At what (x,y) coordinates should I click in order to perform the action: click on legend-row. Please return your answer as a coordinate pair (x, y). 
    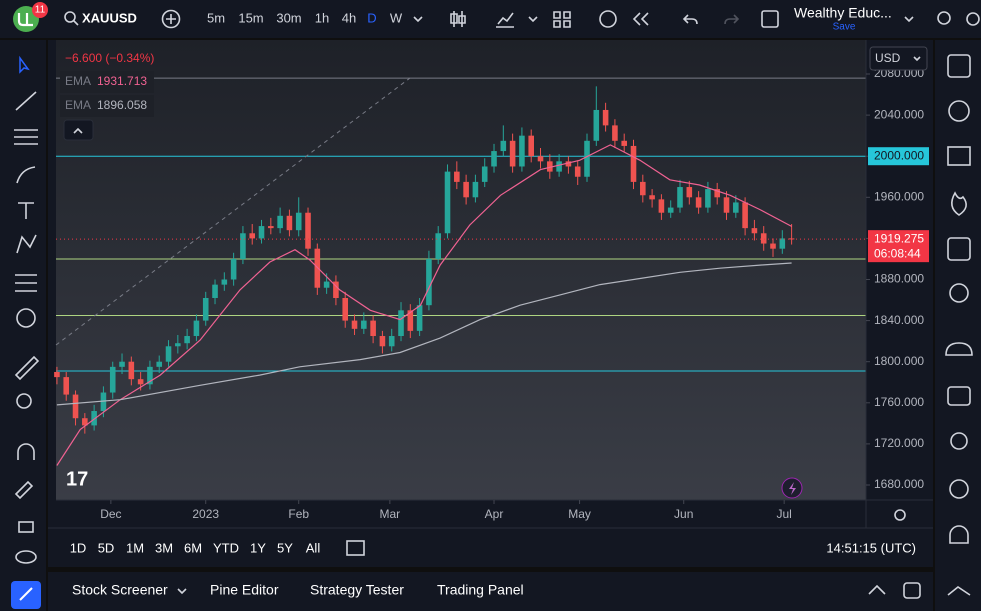
    Looking at the image, I should click on (107, 106).